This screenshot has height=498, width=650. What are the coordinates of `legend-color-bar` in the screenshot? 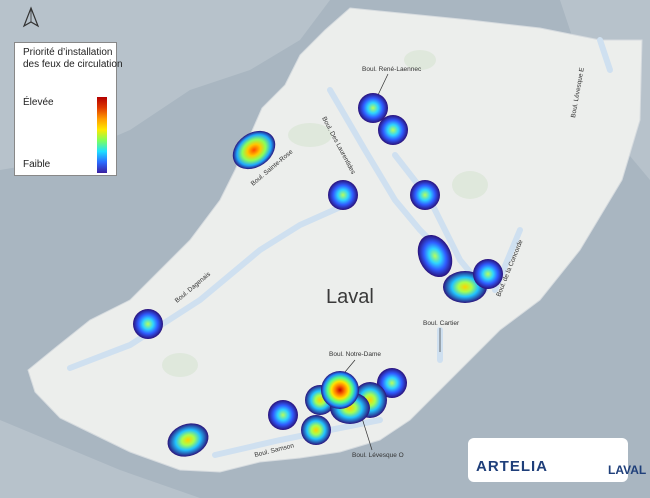 It's located at (102, 135).